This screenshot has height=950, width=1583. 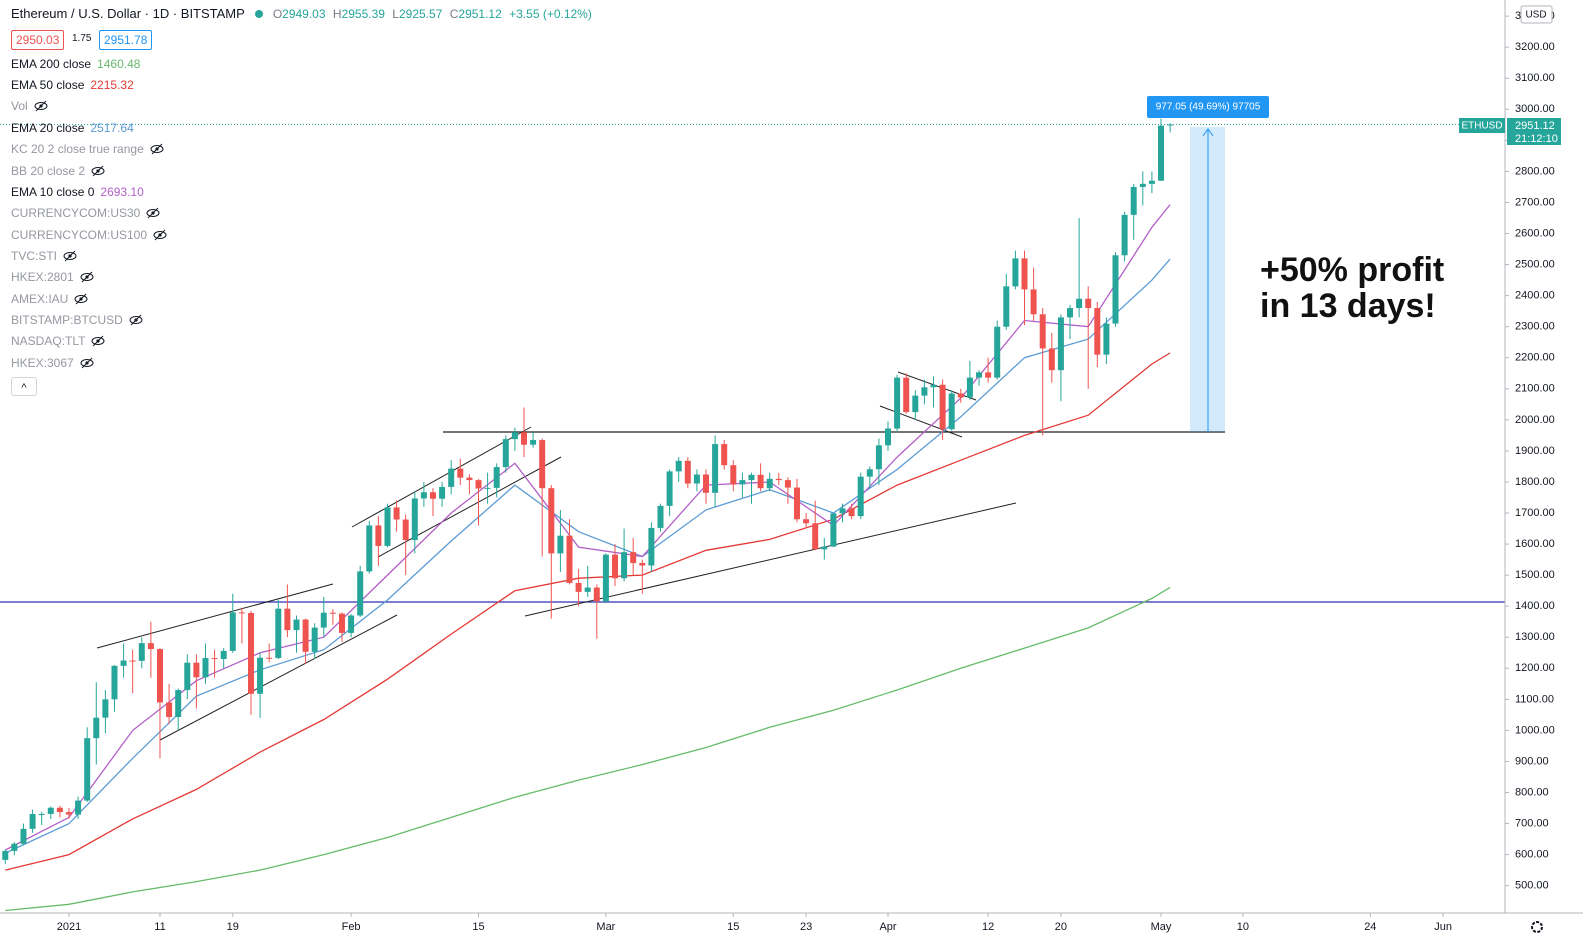 What do you see at coordinates (126, 40) in the screenshot?
I see `ask: 2951.78` at bounding box center [126, 40].